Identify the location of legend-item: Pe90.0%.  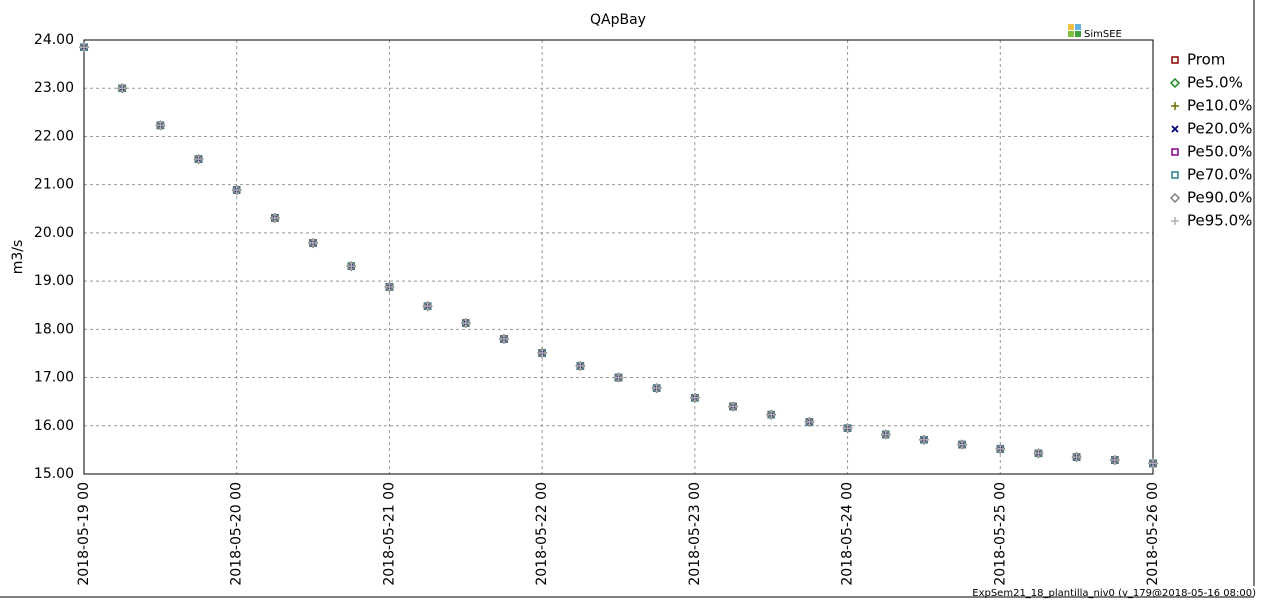
(1210, 198).